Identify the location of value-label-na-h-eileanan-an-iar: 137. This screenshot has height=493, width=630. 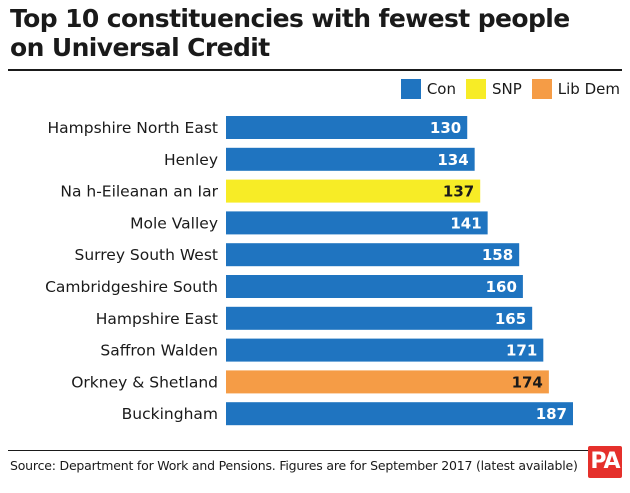
(458, 192).